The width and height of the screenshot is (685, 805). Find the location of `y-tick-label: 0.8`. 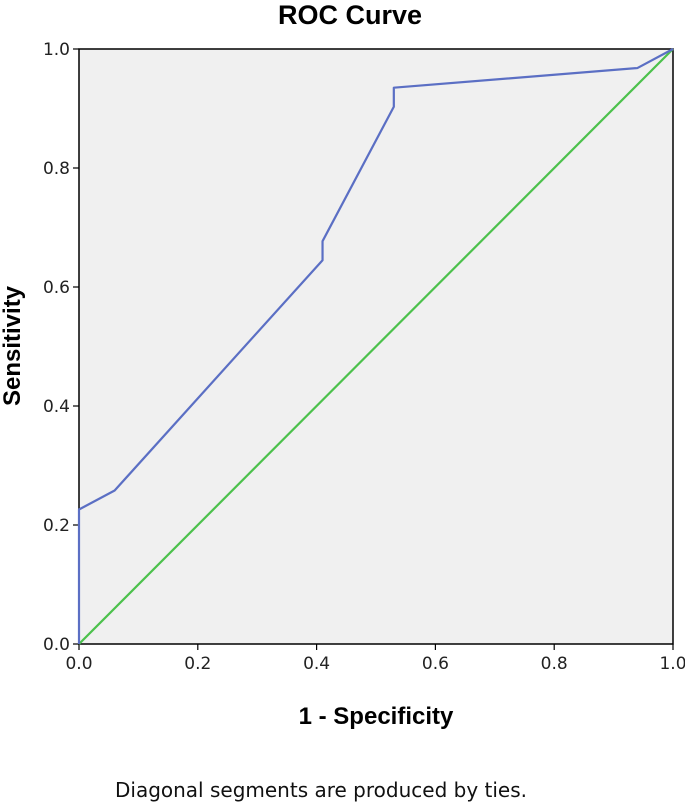

y-tick-label: 0.8 is located at coordinates (56, 169).